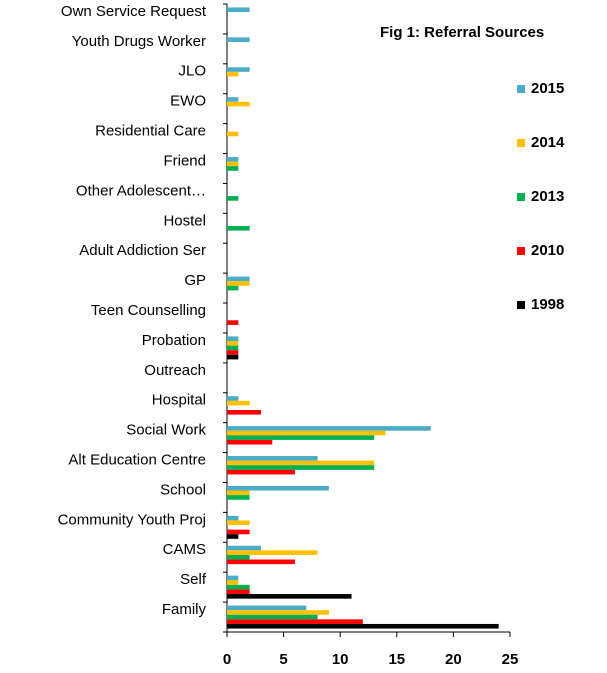  Describe the element at coordinates (148, 310) in the screenshot. I see `y-tick-label: Teen Counselling` at that location.